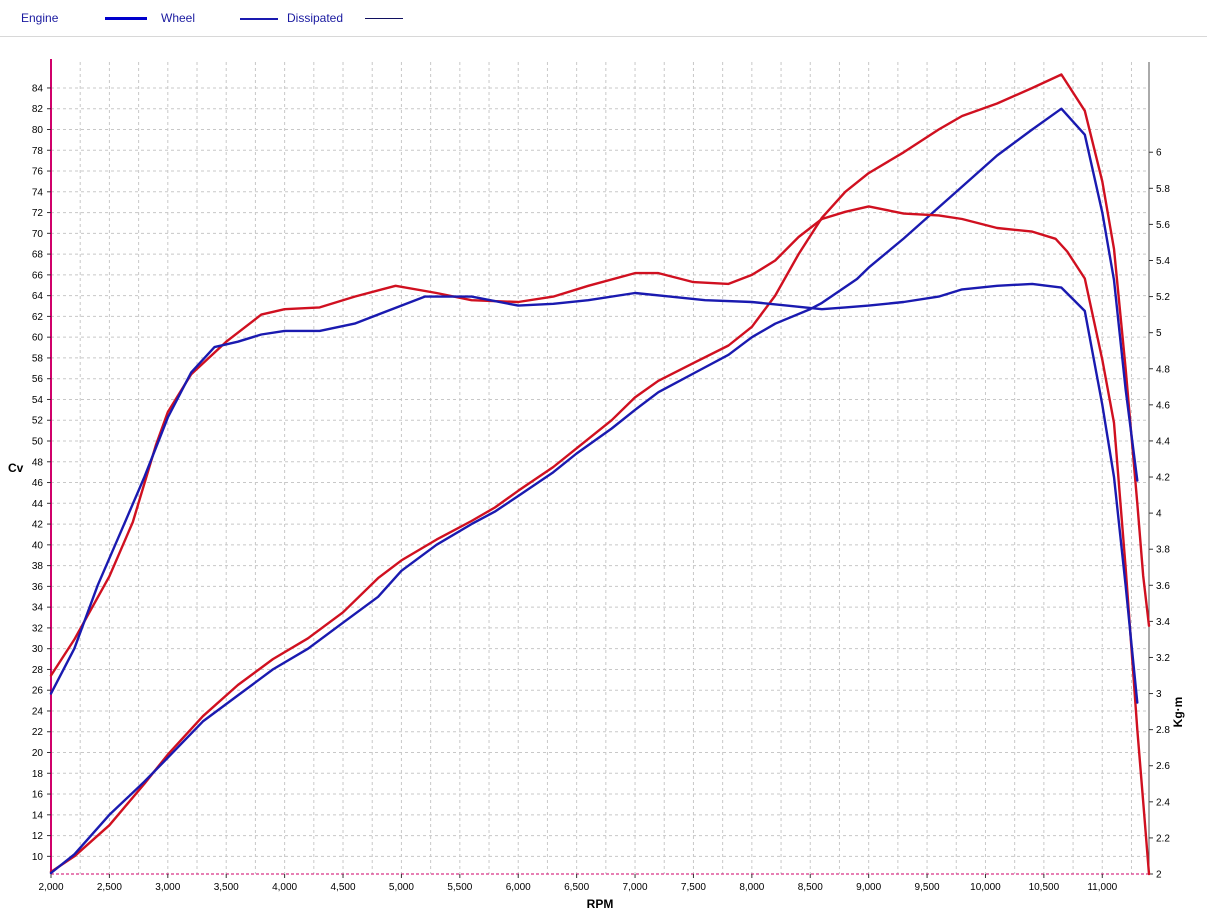 Image resolution: width=1207 pixels, height=923 pixels. What do you see at coordinates (751, 887) in the screenshot?
I see `x-tick-label: 8,000` at bounding box center [751, 887].